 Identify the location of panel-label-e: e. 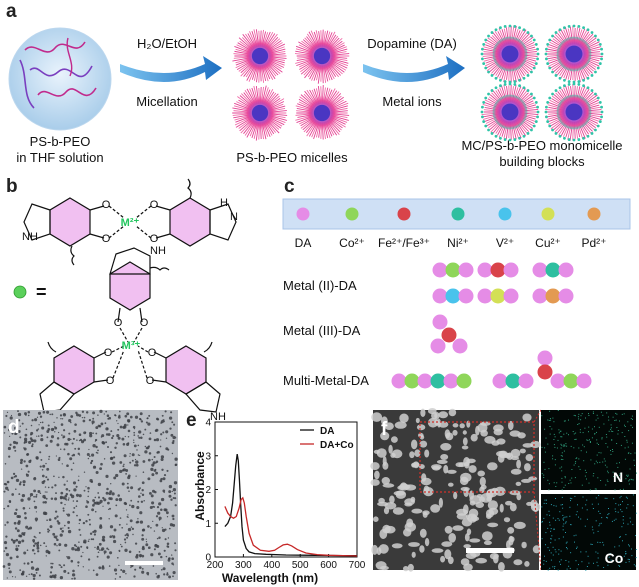
(191, 420).